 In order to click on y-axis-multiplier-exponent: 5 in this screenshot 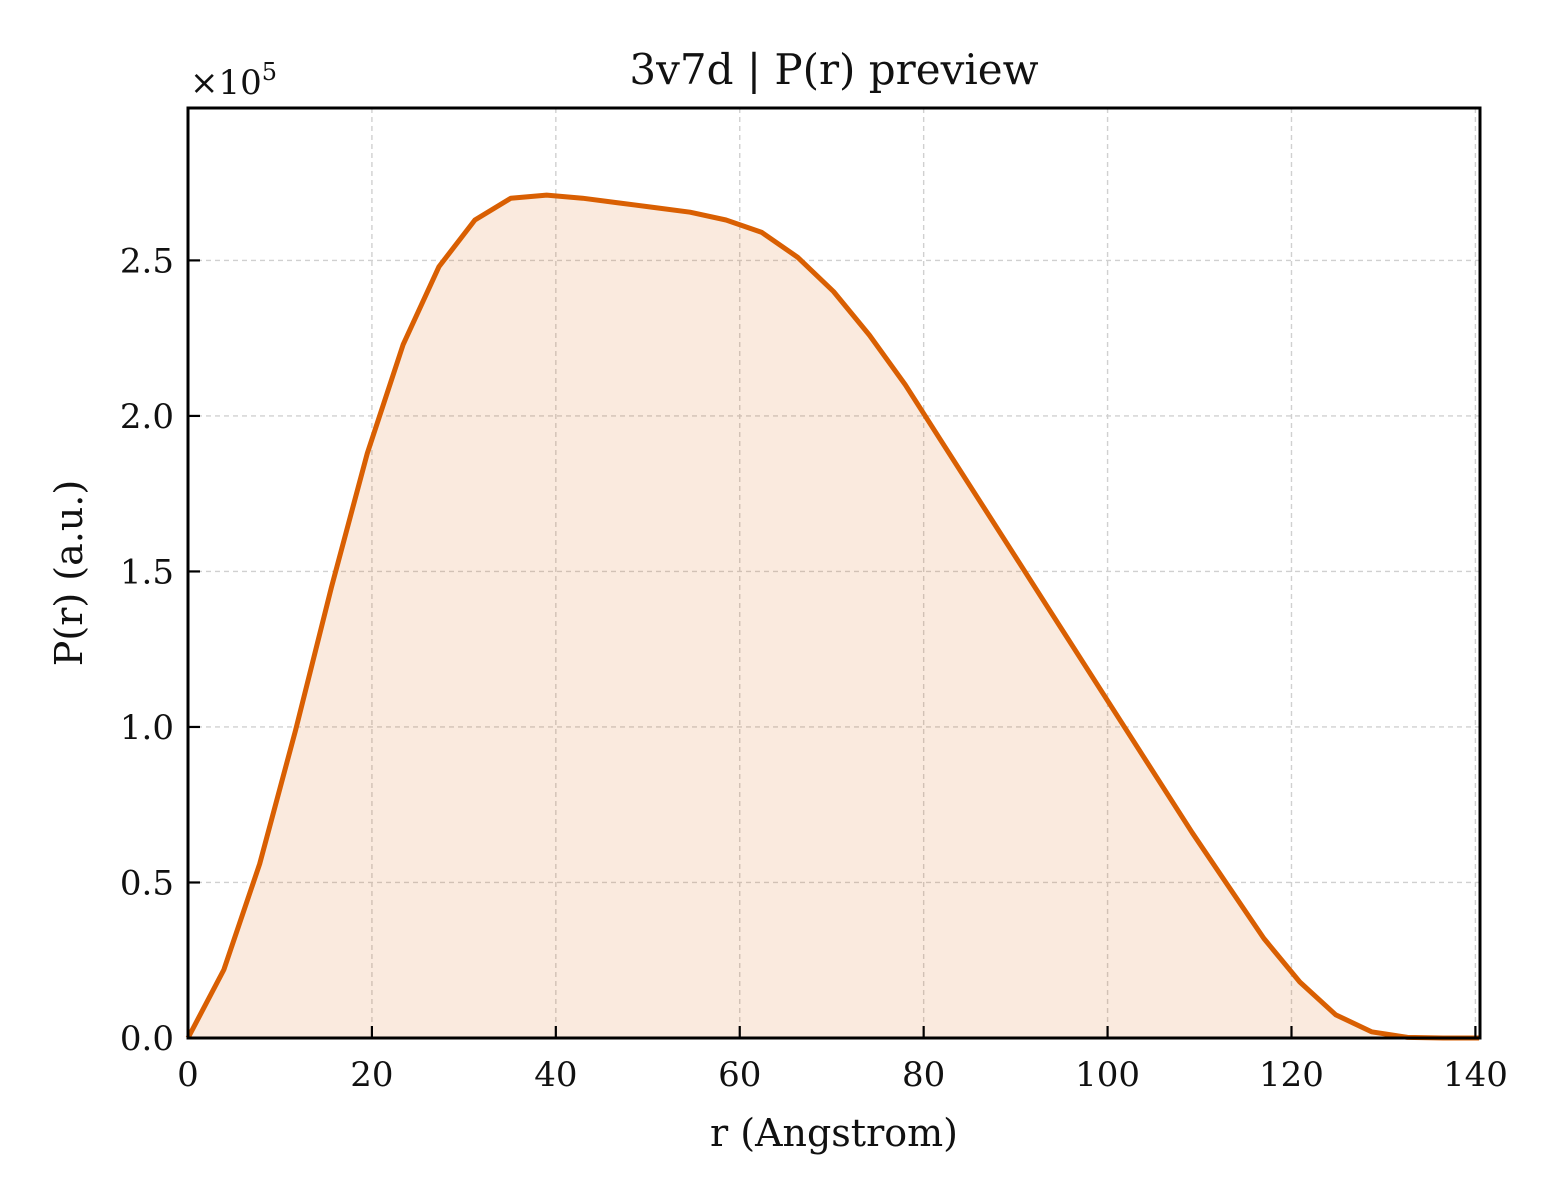, I will do `click(269, 72)`.